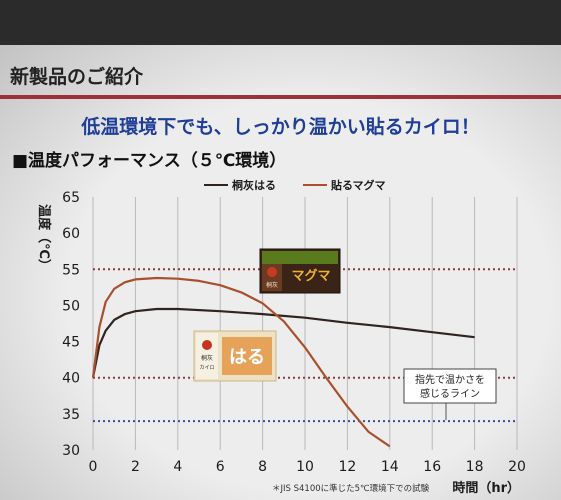 The height and width of the screenshot is (500, 561). What do you see at coordinates (71, 379) in the screenshot?
I see `y-tick-label: 40` at bounding box center [71, 379].